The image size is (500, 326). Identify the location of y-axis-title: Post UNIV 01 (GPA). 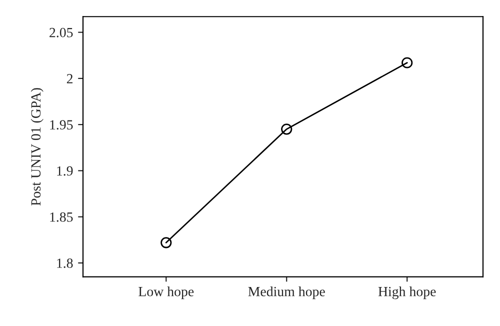
(37, 147).